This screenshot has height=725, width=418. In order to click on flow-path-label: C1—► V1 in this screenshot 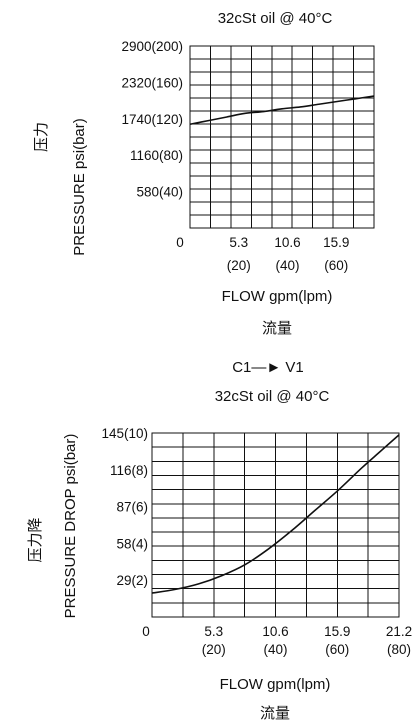, I will do `click(268, 367)`.